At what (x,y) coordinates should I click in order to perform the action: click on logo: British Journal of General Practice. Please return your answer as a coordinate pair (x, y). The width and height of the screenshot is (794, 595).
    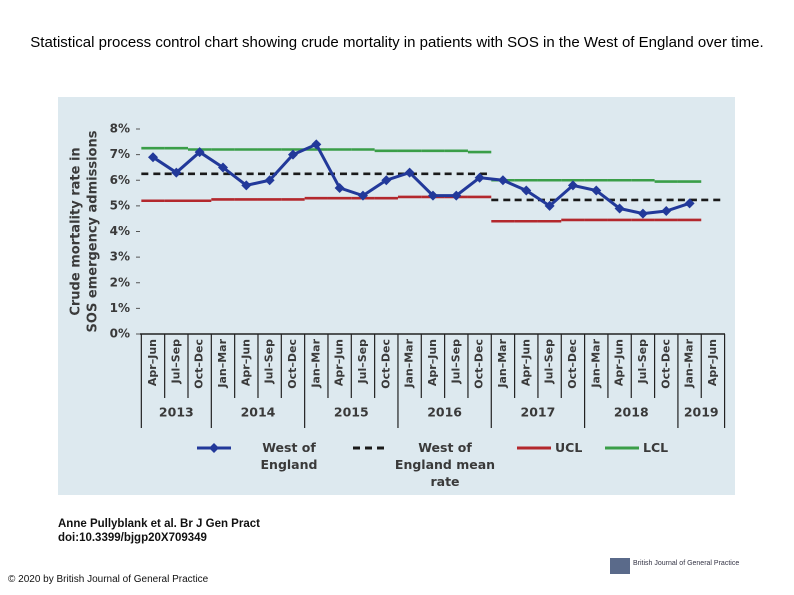
    Looking at the image, I should click on (686, 563).